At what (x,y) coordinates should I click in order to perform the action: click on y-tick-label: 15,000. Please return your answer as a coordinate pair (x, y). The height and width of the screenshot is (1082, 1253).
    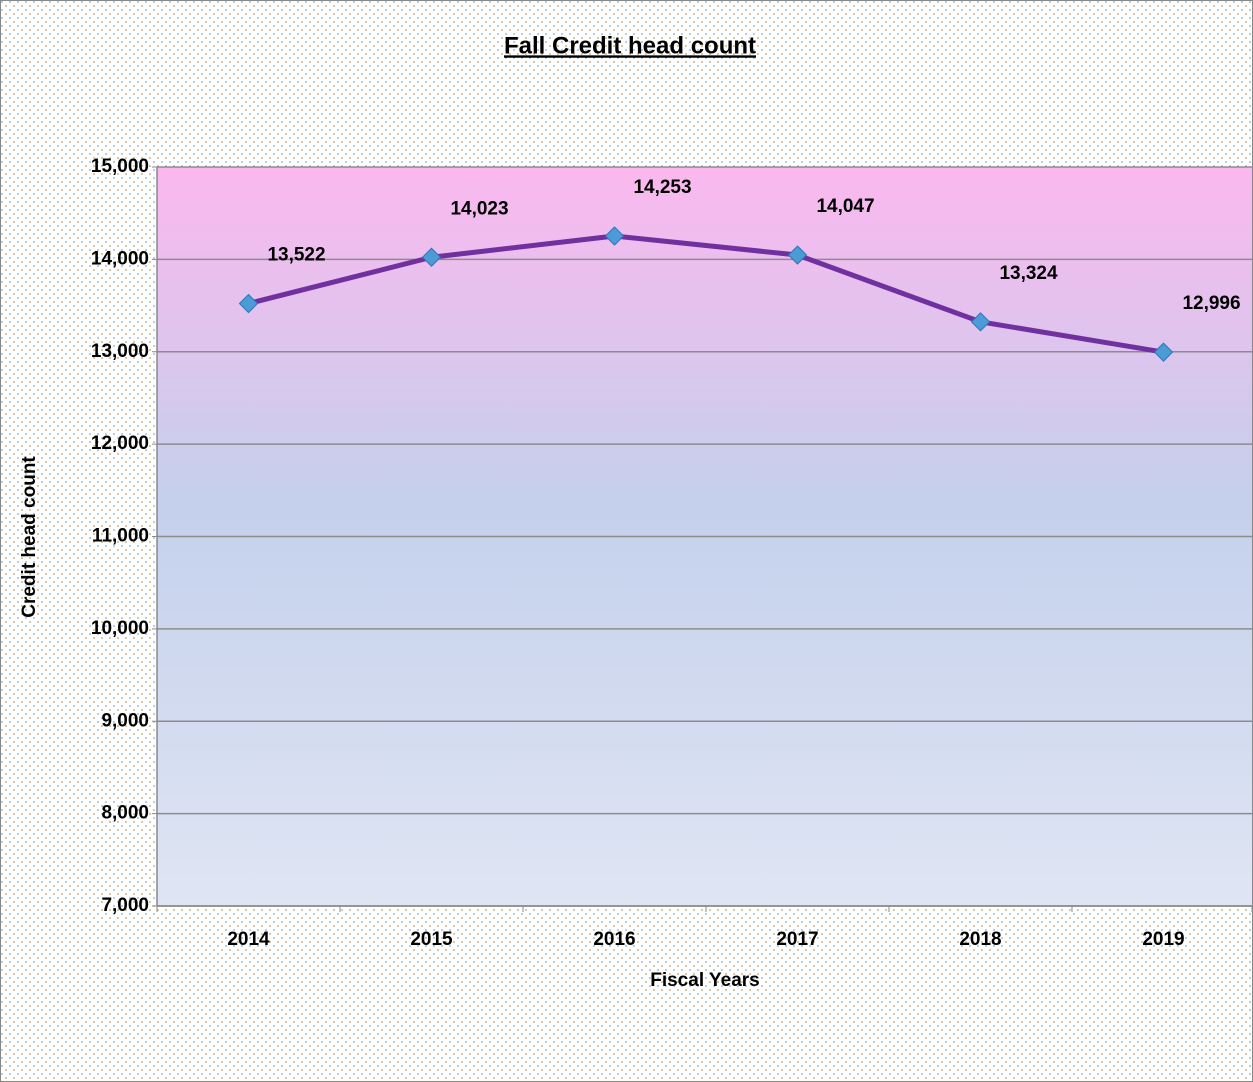
    Looking at the image, I should click on (120, 166).